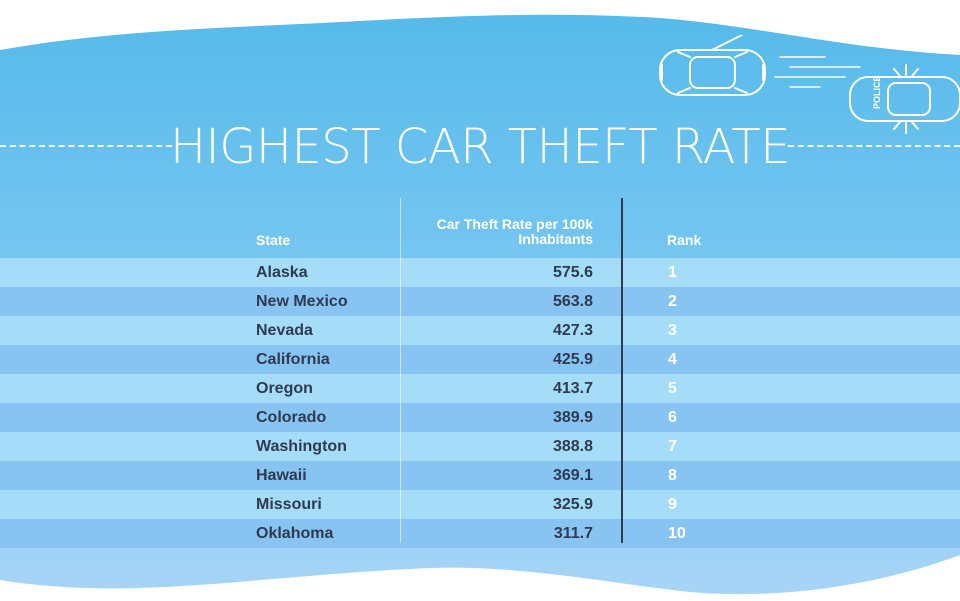  Describe the element at coordinates (480, 475) in the screenshot. I see `table-row: Hawaii 369.1 8` at that location.